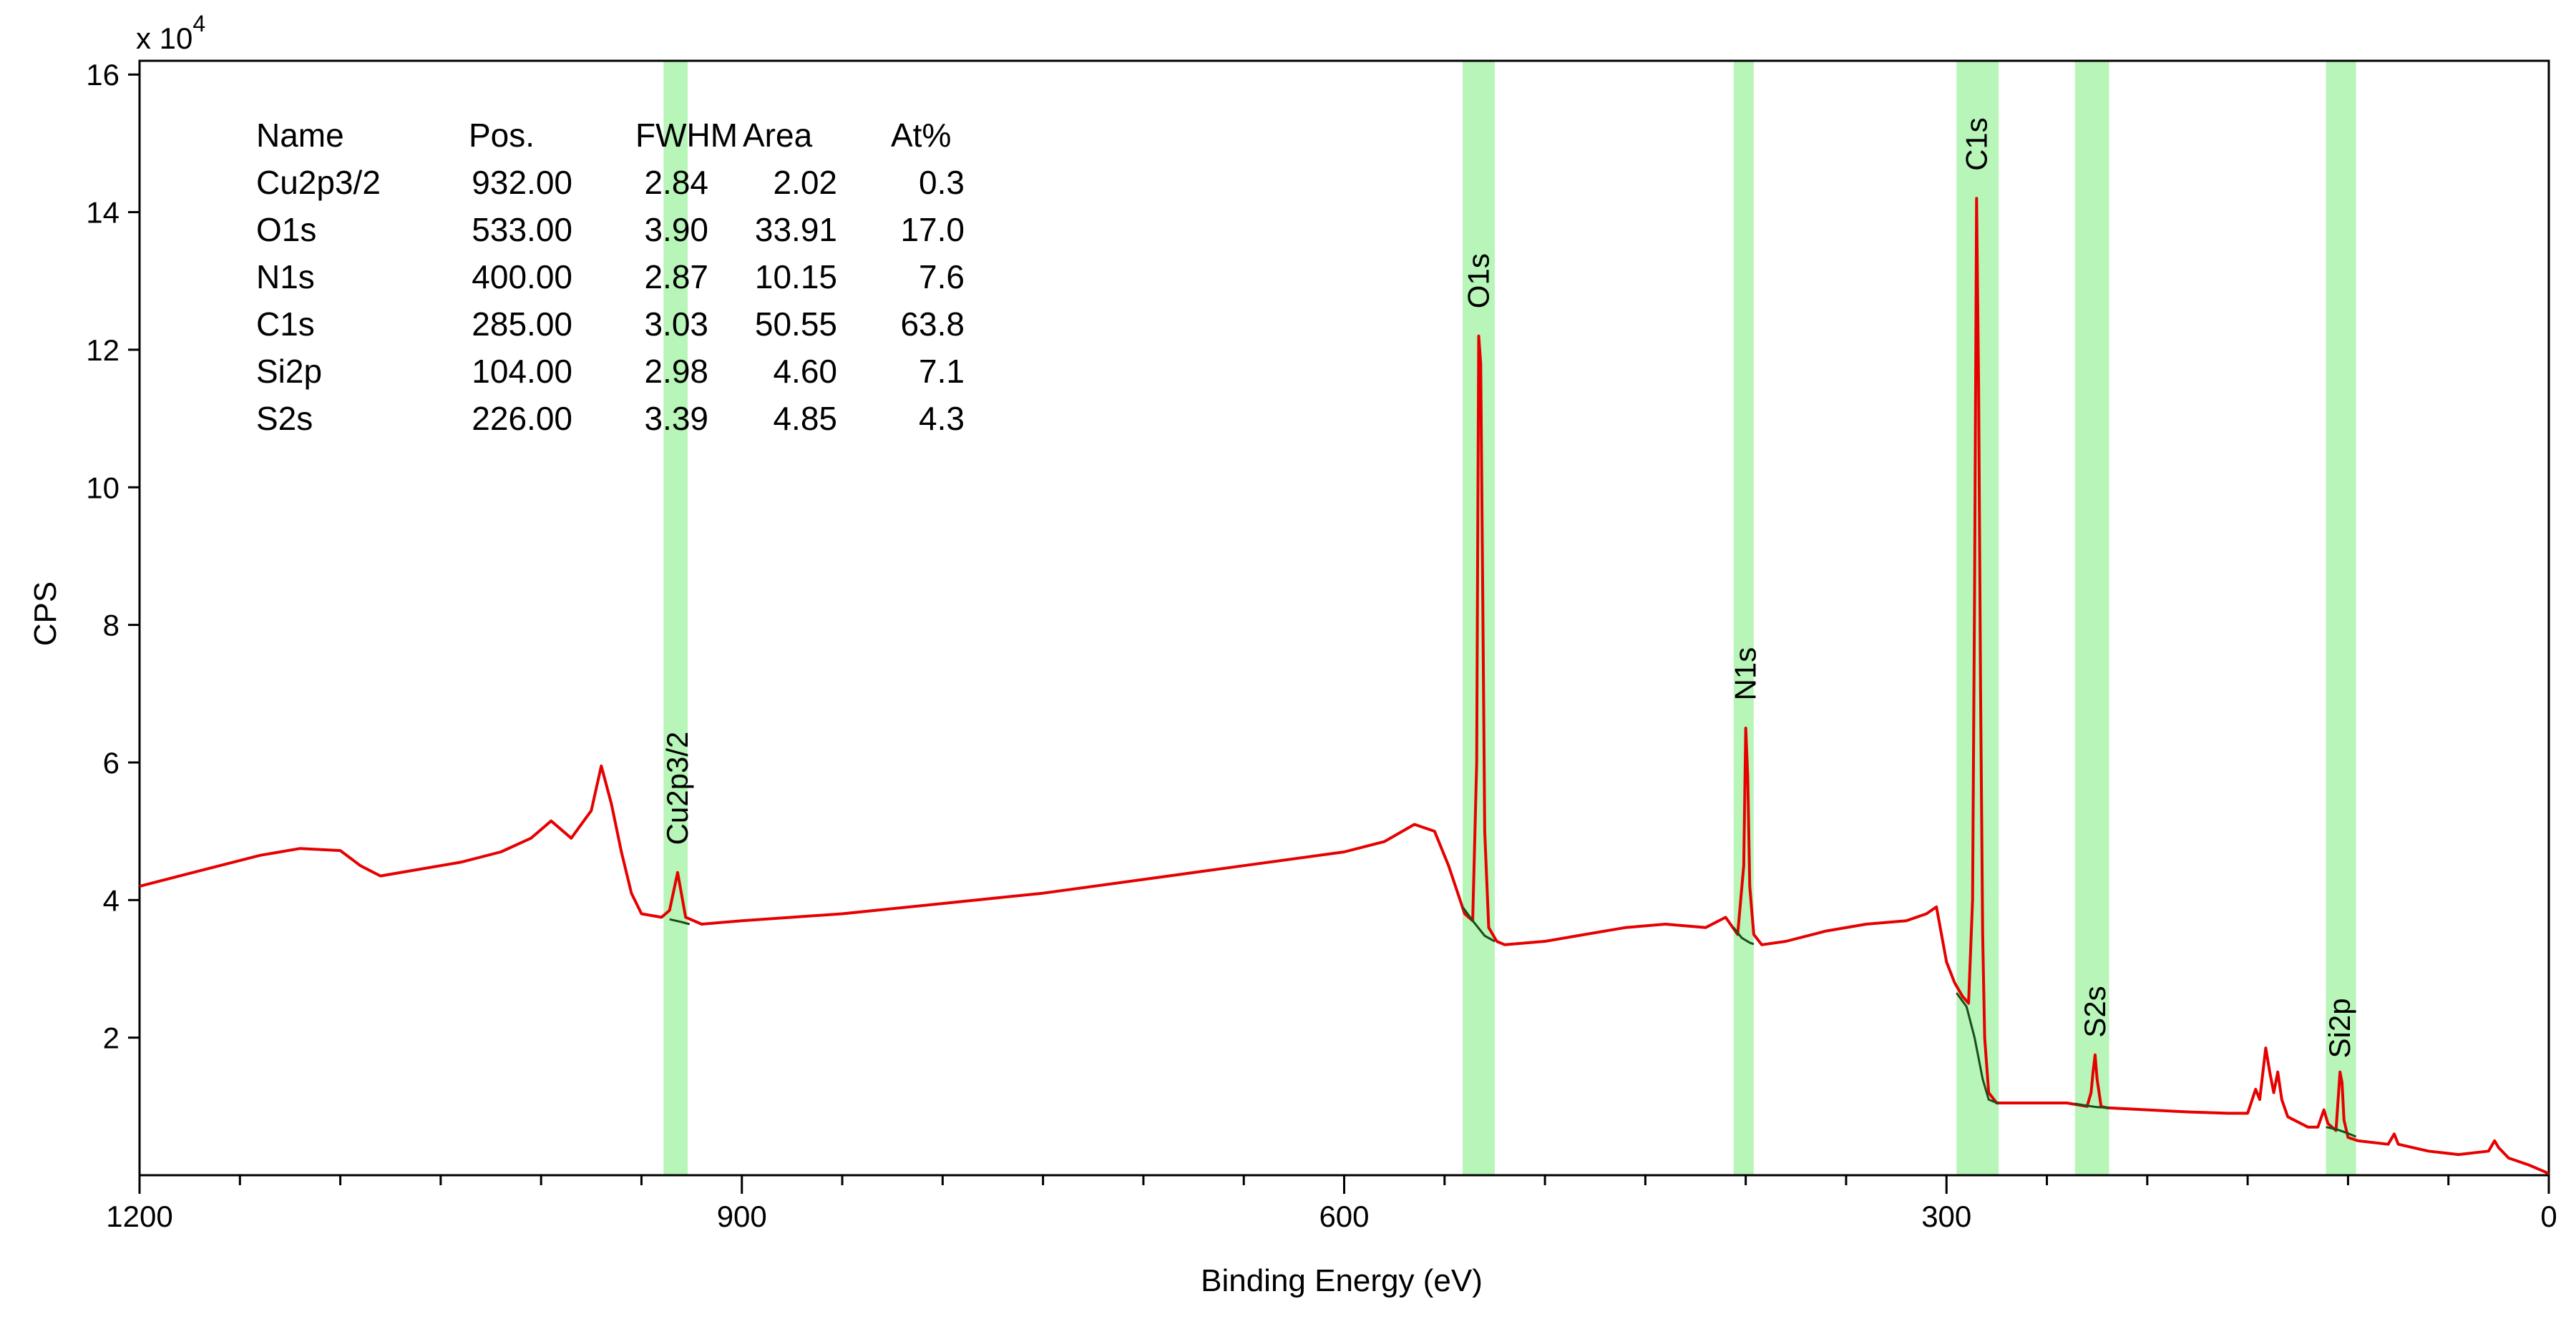 Image resolution: width=2576 pixels, height=1324 pixels. What do you see at coordinates (677, 788) in the screenshot?
I see `peak-label-0: Cu2p3/2` at bounding box center [677, 788].